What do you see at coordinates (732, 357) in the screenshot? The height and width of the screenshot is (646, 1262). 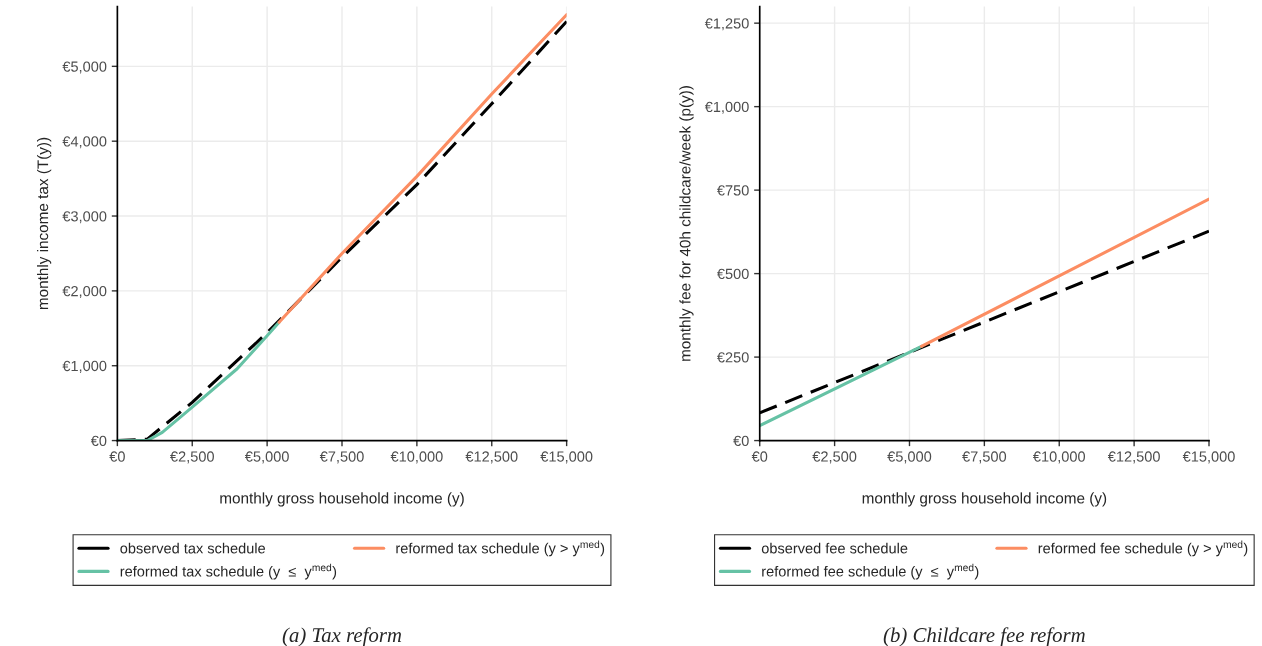 I see `y-tick-label: €250` at bounding box center [732, 357].